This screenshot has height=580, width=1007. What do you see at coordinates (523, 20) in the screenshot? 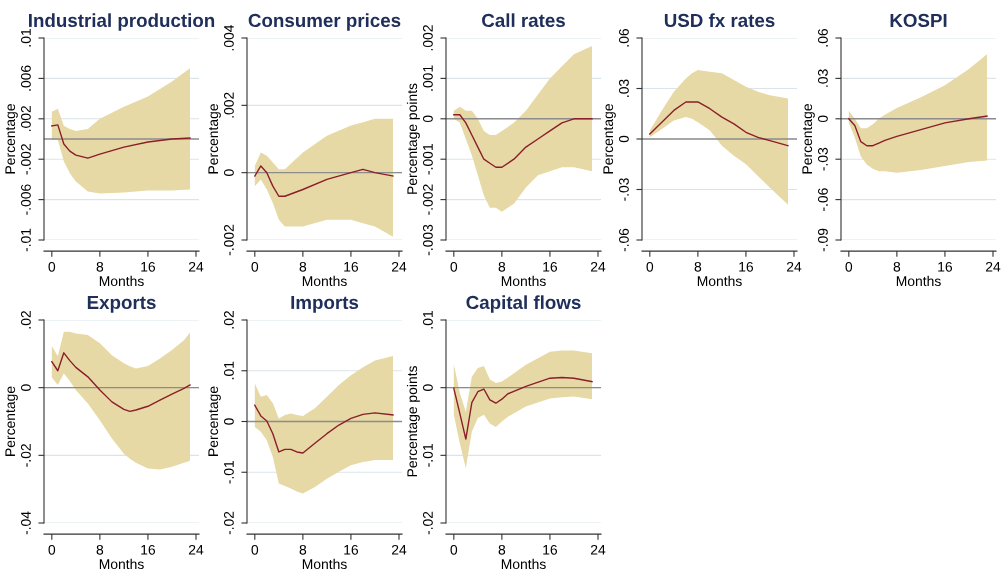
I see `chart-title: Call rates` at bounding box center [523, 20].